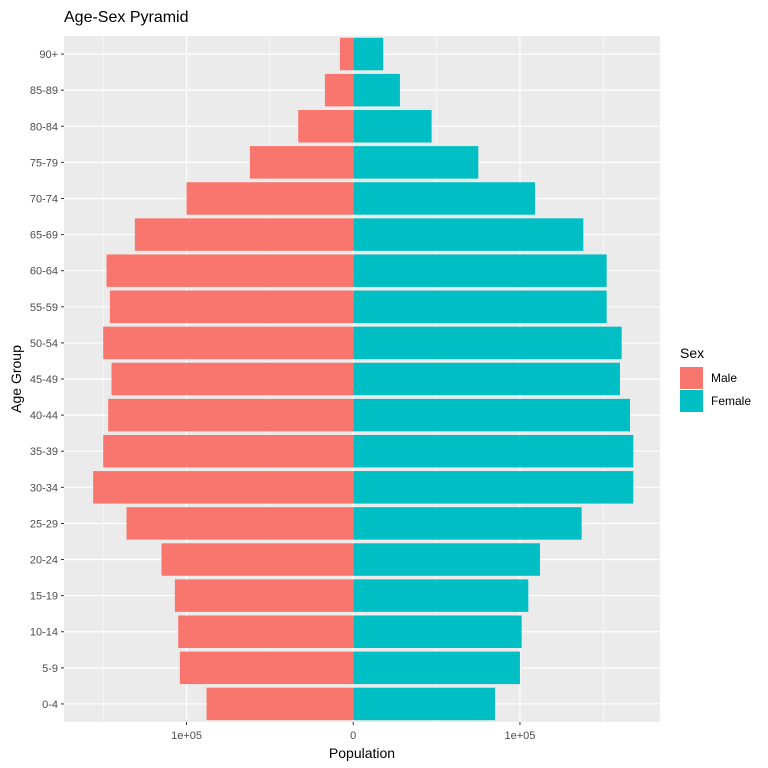 The width and height of the screenshot is (768, 768). I want to click on legend-key-male, so click(691, 378).